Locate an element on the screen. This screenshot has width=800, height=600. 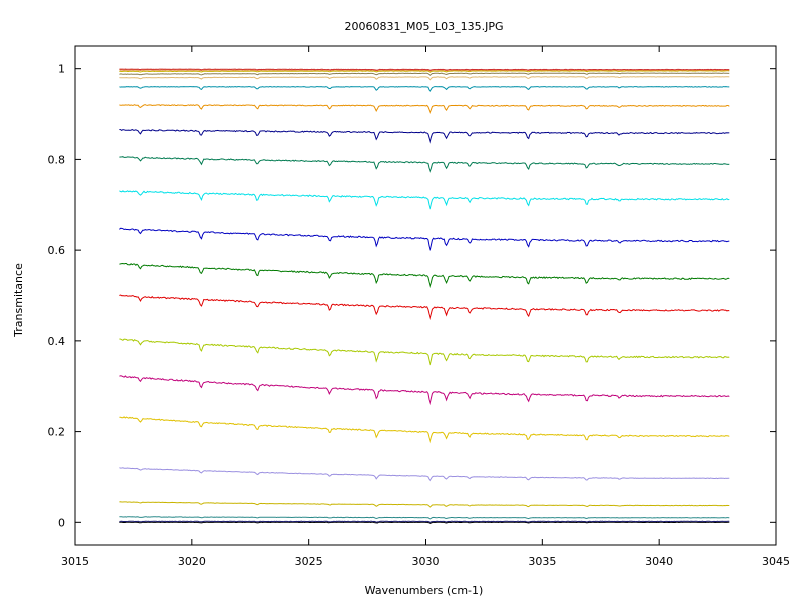
y-tick-label: 0.4 is located at coordinates (57, 341).